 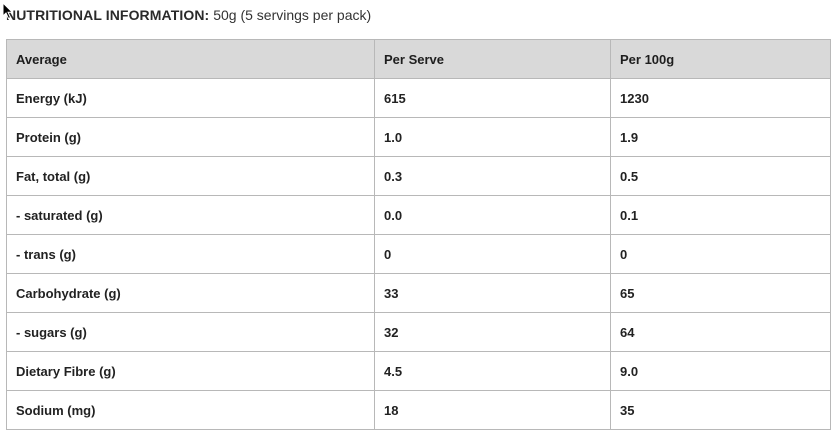 I want to click on per-serve-value: 33, so click(x=492, y=293).